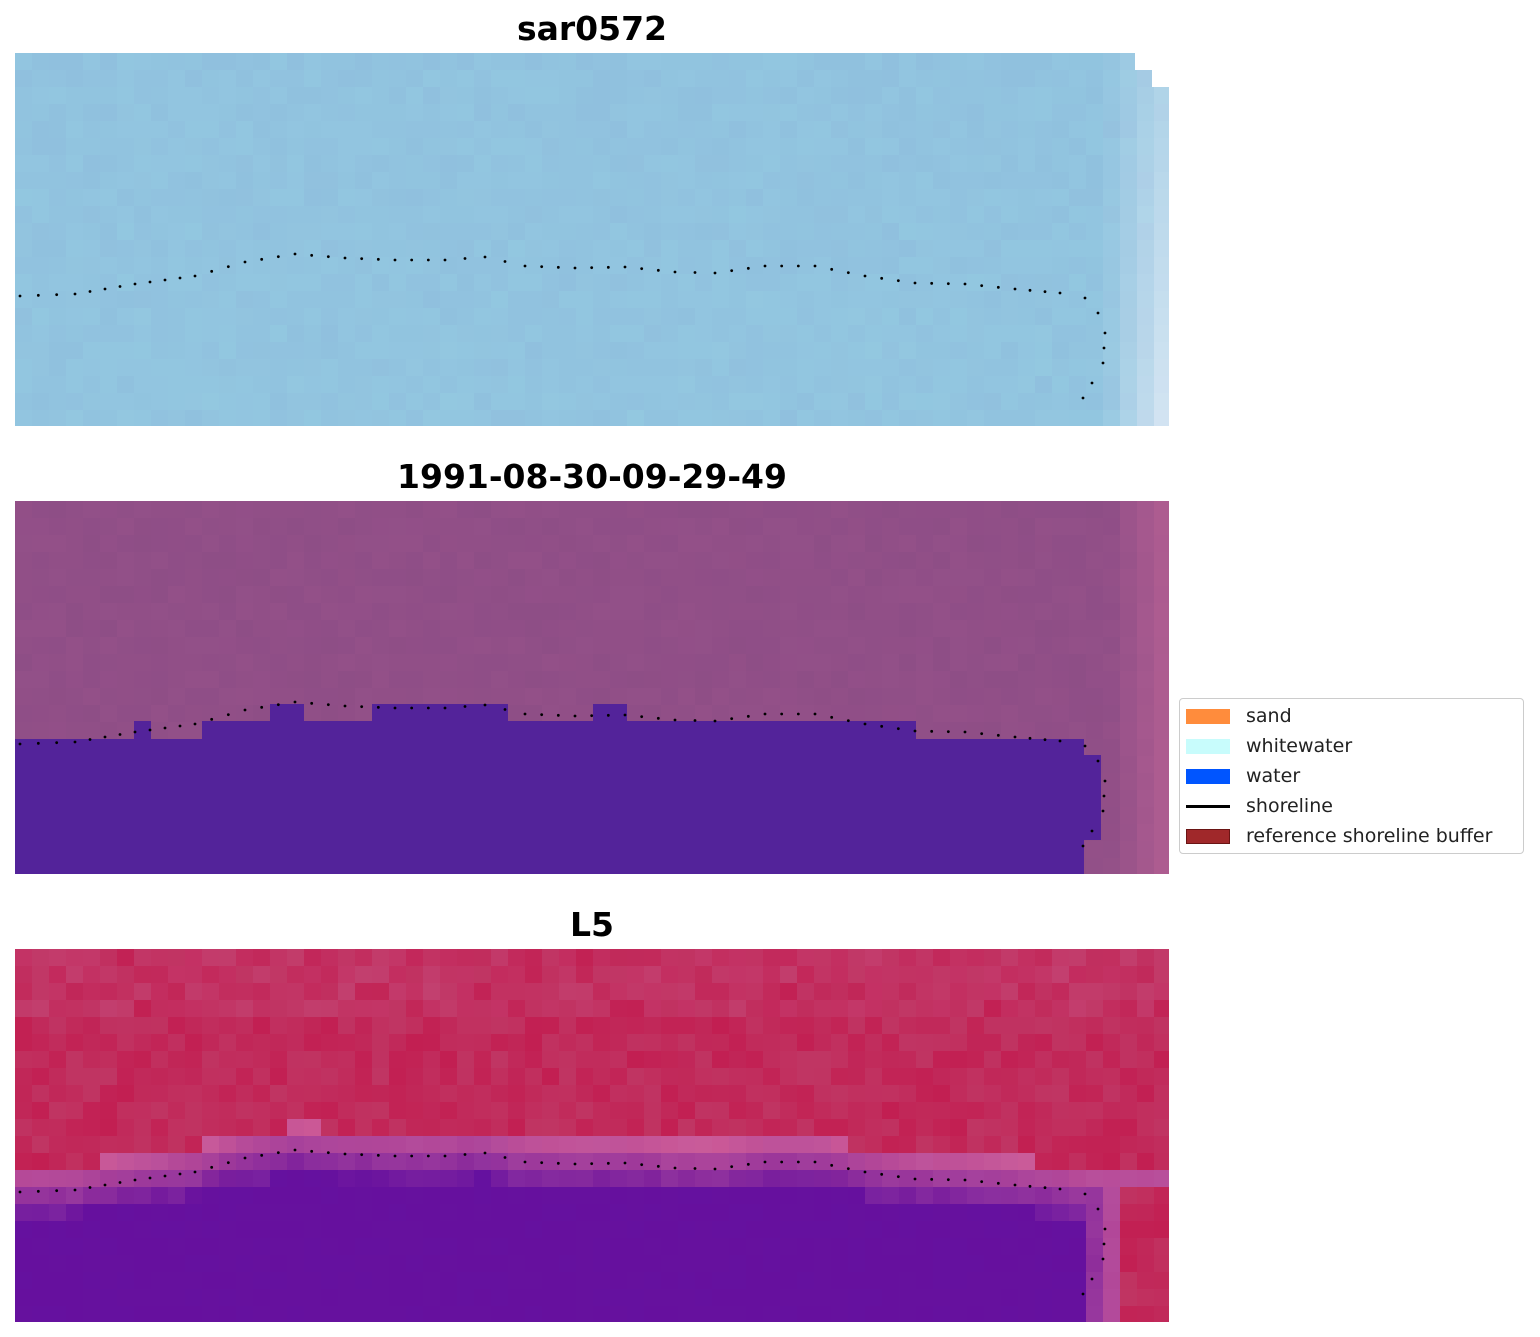 The width and height of the screenshot is (1540, 1337). Describe the element at coordinates (1273, 776) in the screenshot. I see `legend-label-water: water` at that location.